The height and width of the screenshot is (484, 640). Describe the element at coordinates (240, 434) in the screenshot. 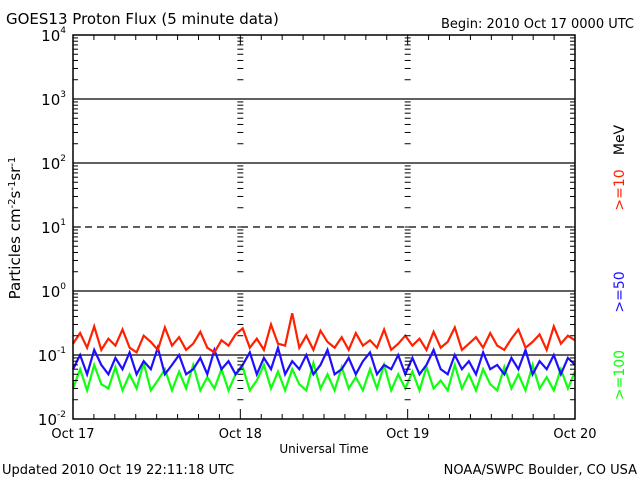

I see `x-tick-label: Oct 18` at that location.